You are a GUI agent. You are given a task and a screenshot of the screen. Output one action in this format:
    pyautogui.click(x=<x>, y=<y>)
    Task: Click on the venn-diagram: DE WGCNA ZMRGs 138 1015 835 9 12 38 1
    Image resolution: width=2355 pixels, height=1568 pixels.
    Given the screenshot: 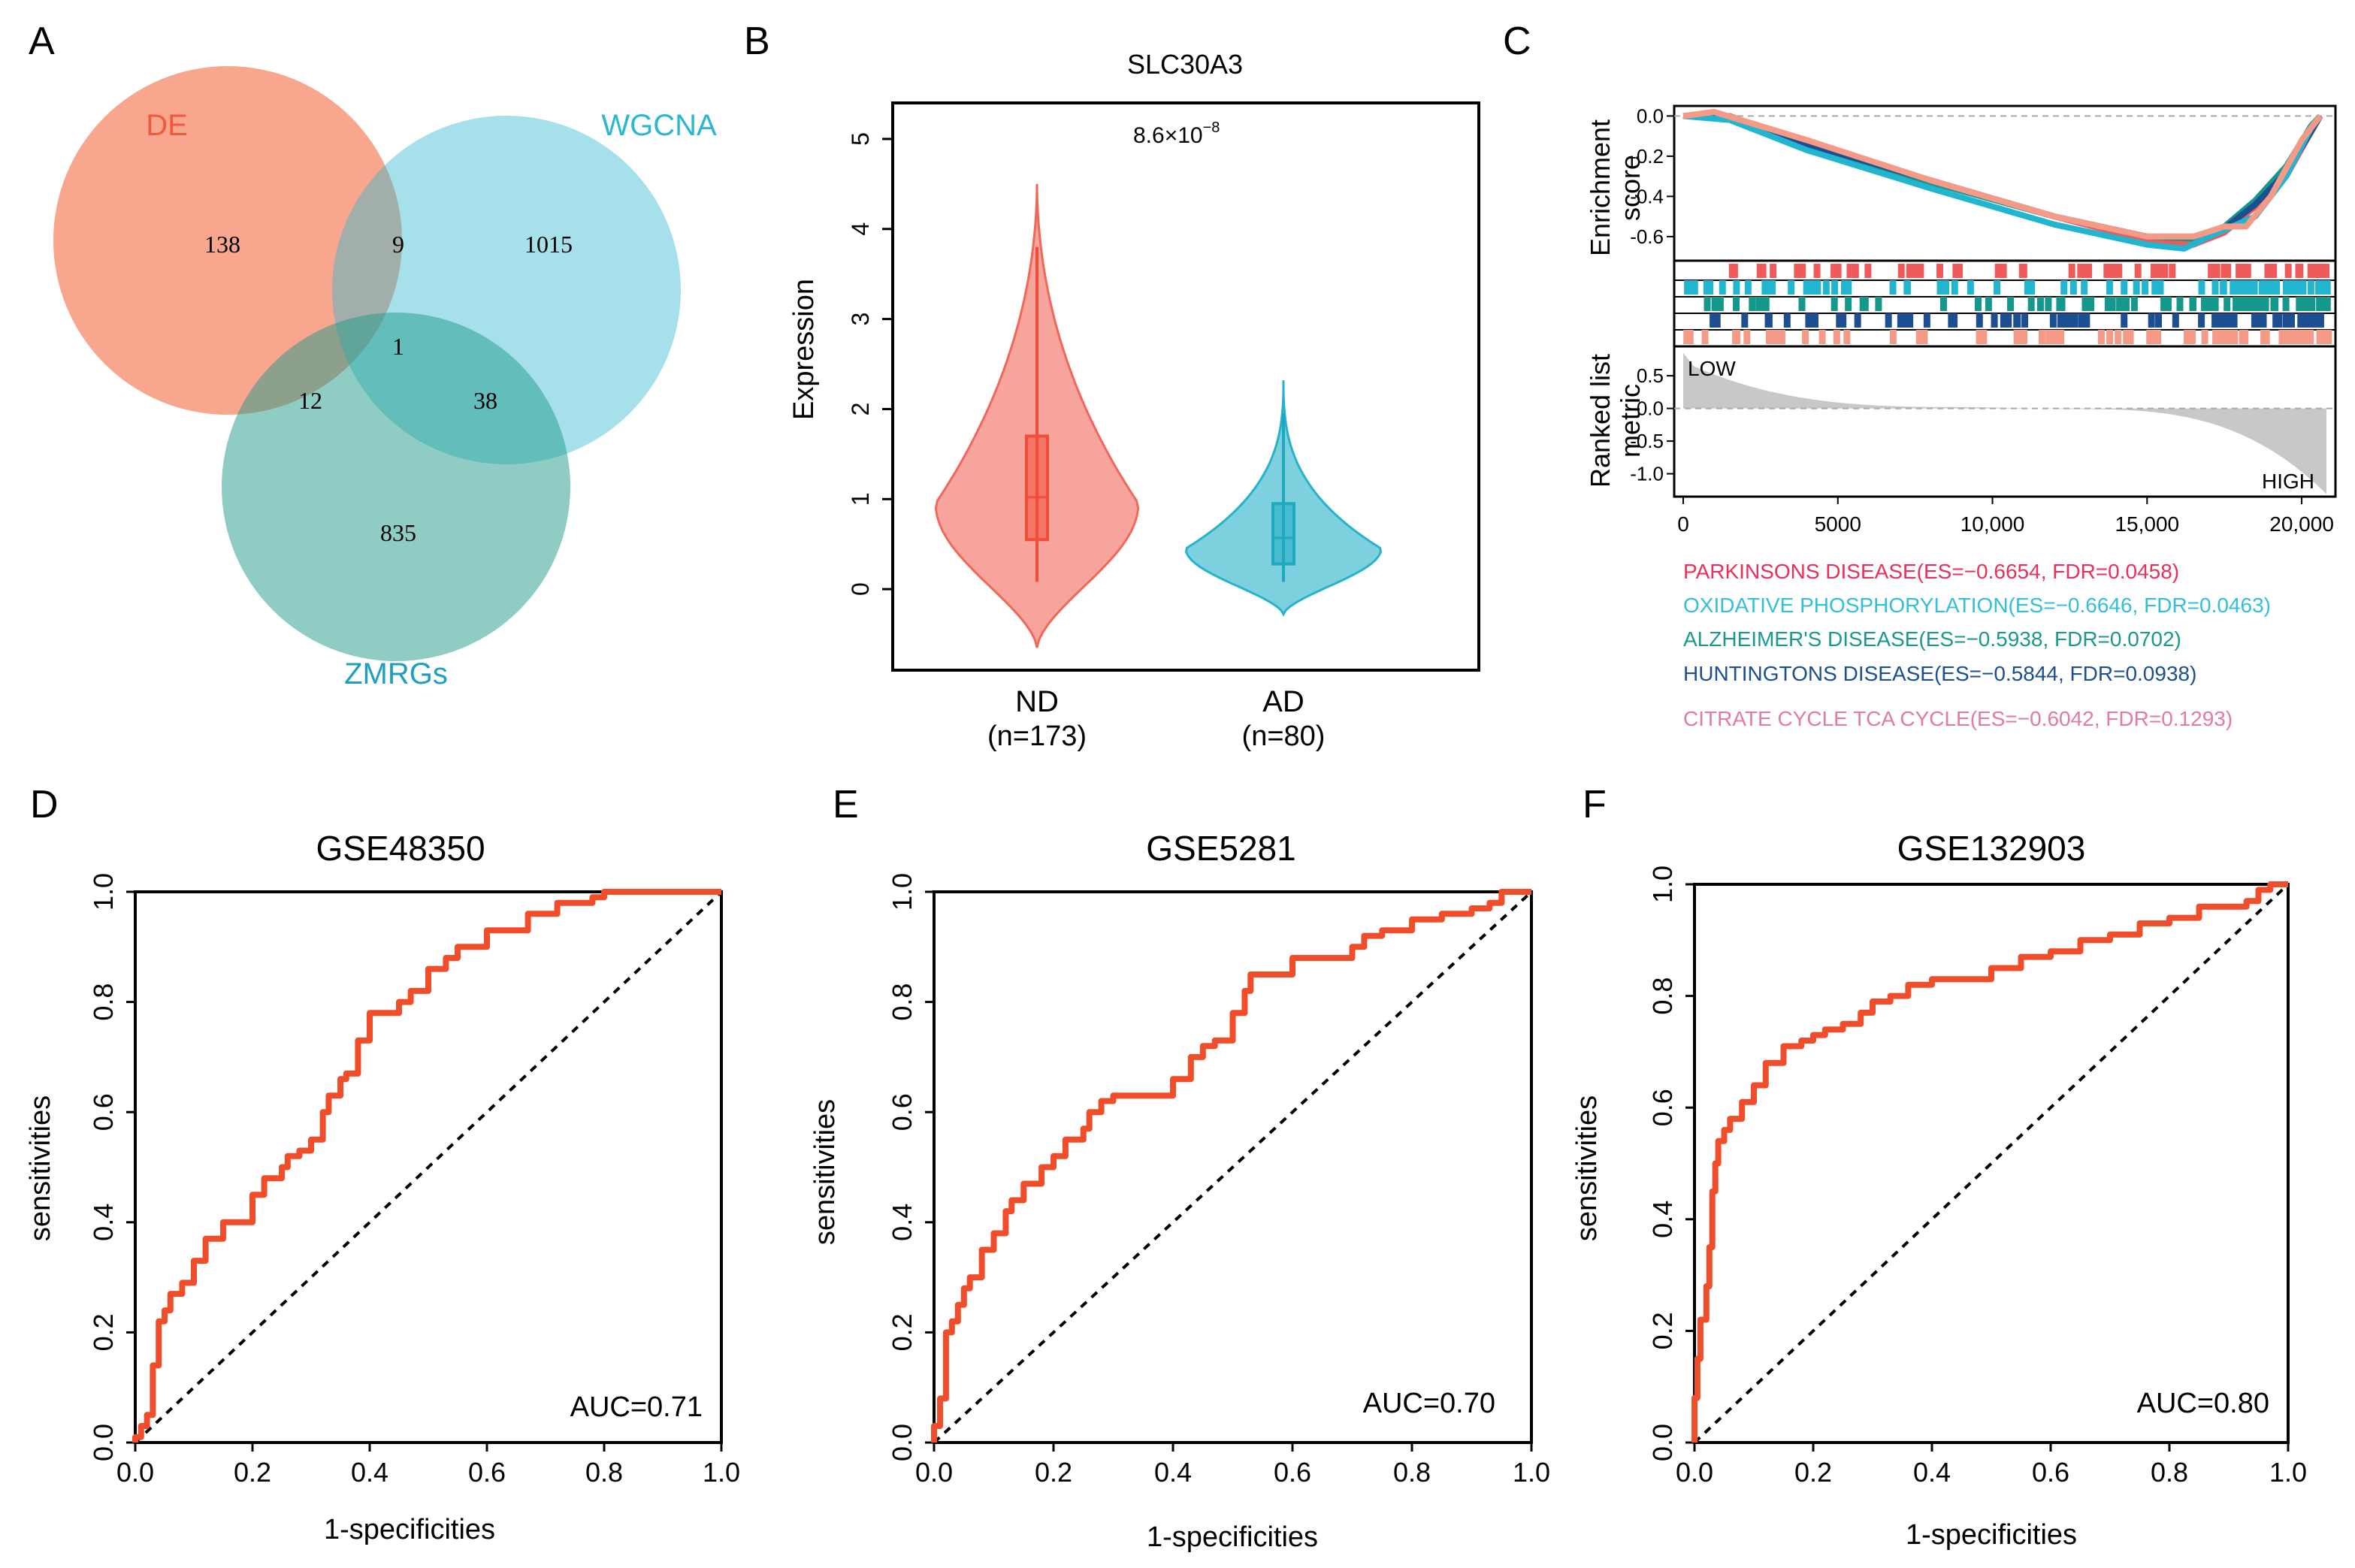 What is the action you would take?
    pyautogui.click(x=385, y=378)
    